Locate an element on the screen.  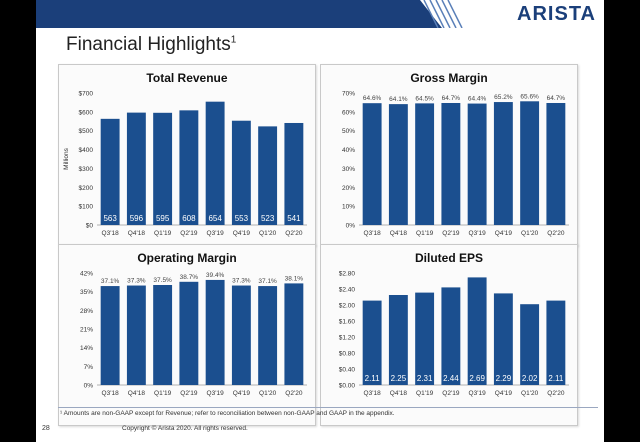
y-tick-label: 50% is located at coordinates (348, 131).